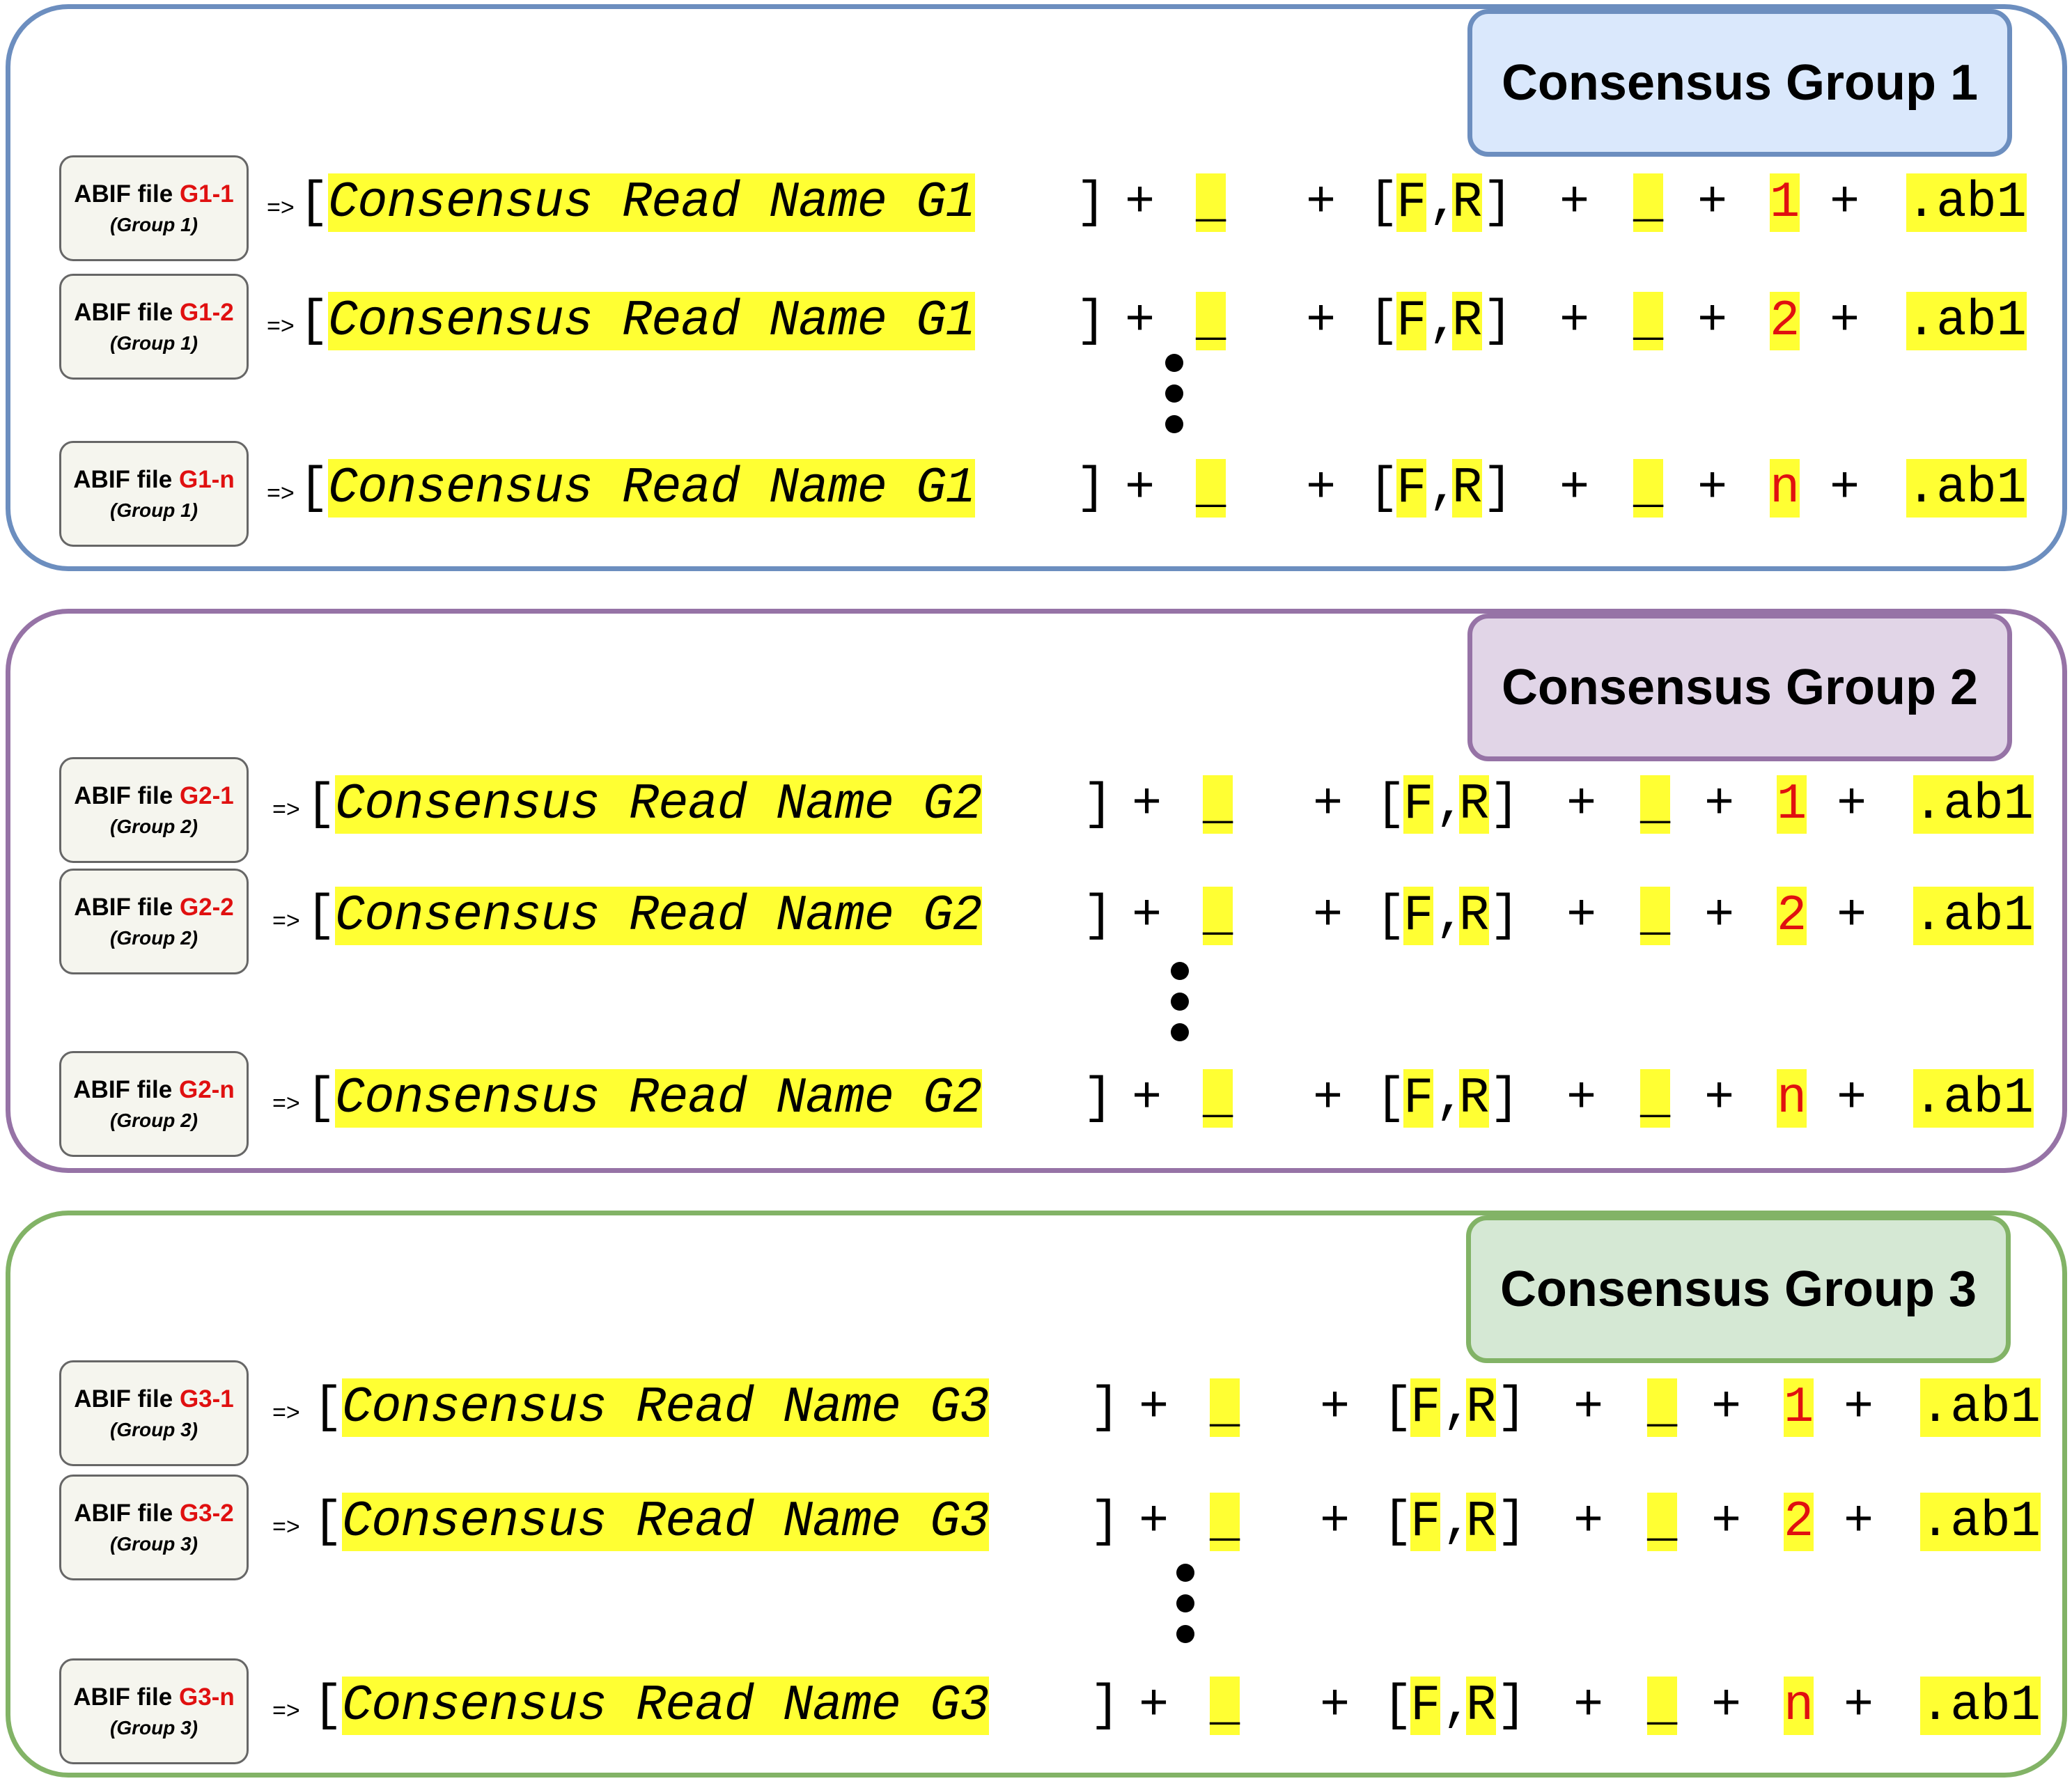  I want to click on abif-file-label: ABIF file G3-n, so click(153, 1697).